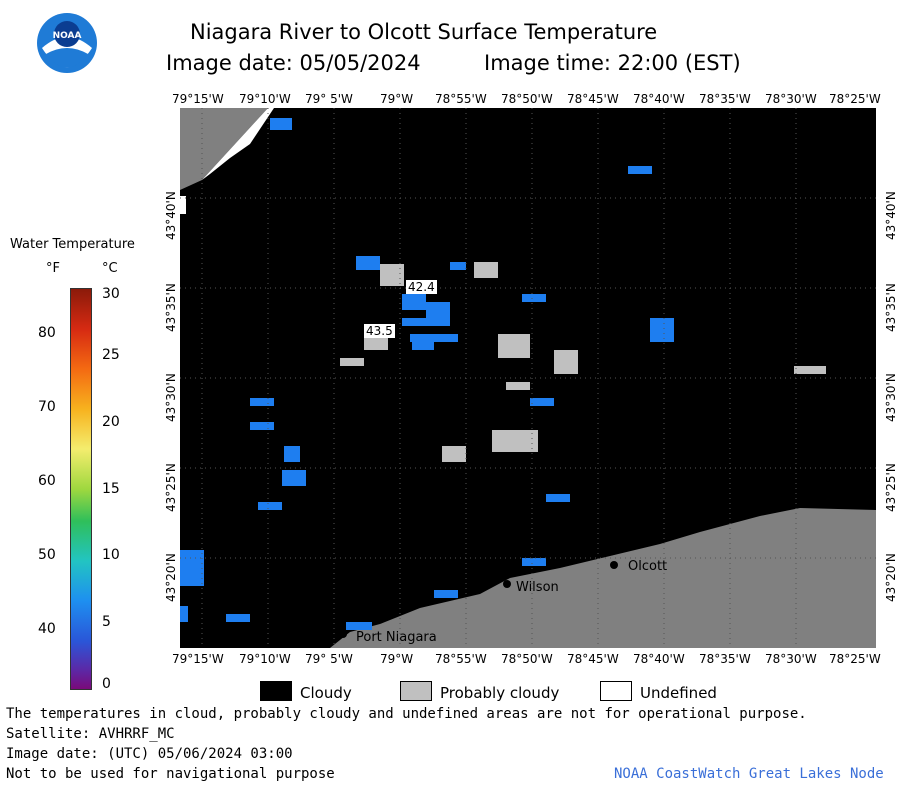 The height and width of the screenshot is (790, 916). I want to click on lon-label-top: 78°50'W, so click(527, 99).